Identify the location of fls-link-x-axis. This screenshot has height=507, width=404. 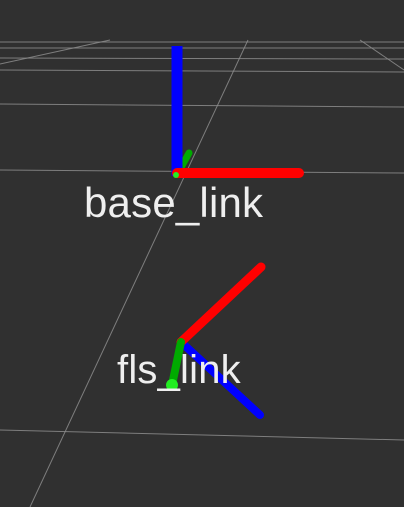
(221, 304).